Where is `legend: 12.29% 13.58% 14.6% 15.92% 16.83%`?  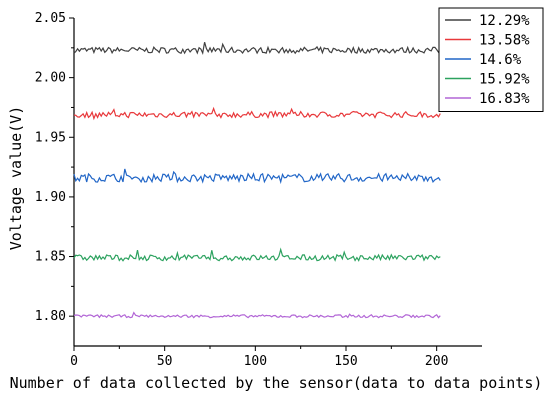 legend: 12.29% 13.58% 14.6% 15.92% 16.83% is located at coordinates (491, 59).